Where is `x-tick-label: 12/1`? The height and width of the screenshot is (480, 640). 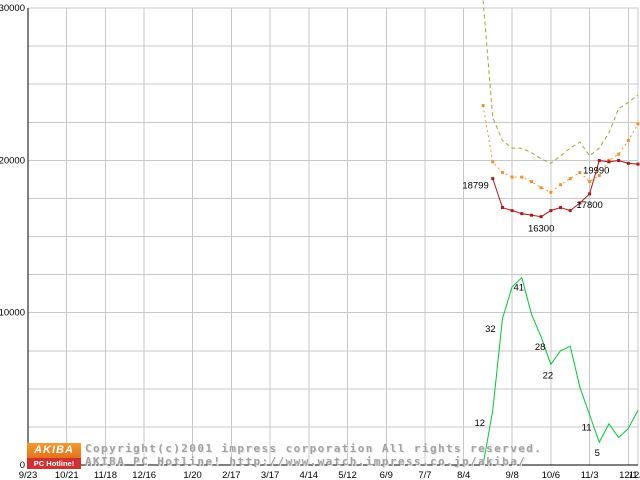 x-tick-label: 12/1 is located at coordinates (628, 475).